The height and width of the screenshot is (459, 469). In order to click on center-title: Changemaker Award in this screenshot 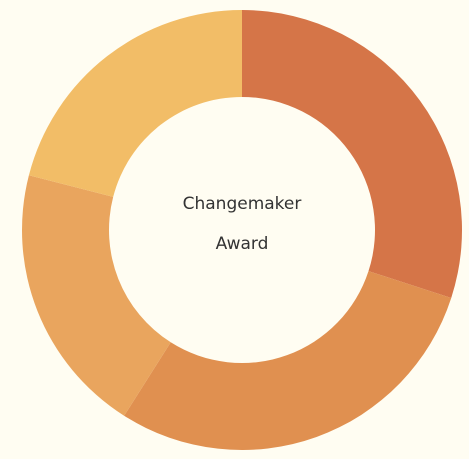, I will do `click(242, 224)`.